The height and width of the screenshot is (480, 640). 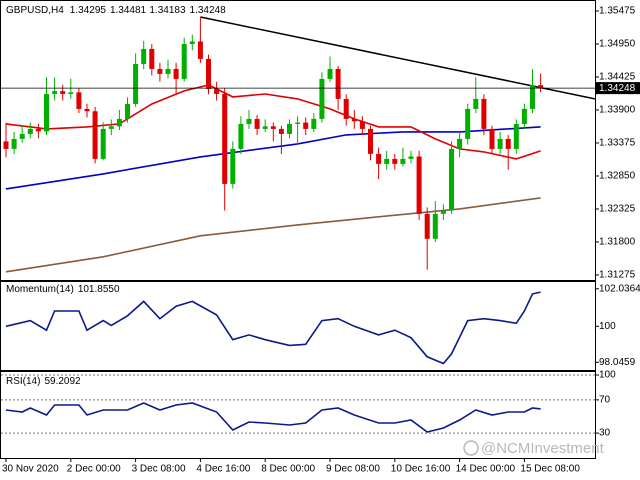 I want to click on panel-name: RSI(14), so click(x=23, y=381).